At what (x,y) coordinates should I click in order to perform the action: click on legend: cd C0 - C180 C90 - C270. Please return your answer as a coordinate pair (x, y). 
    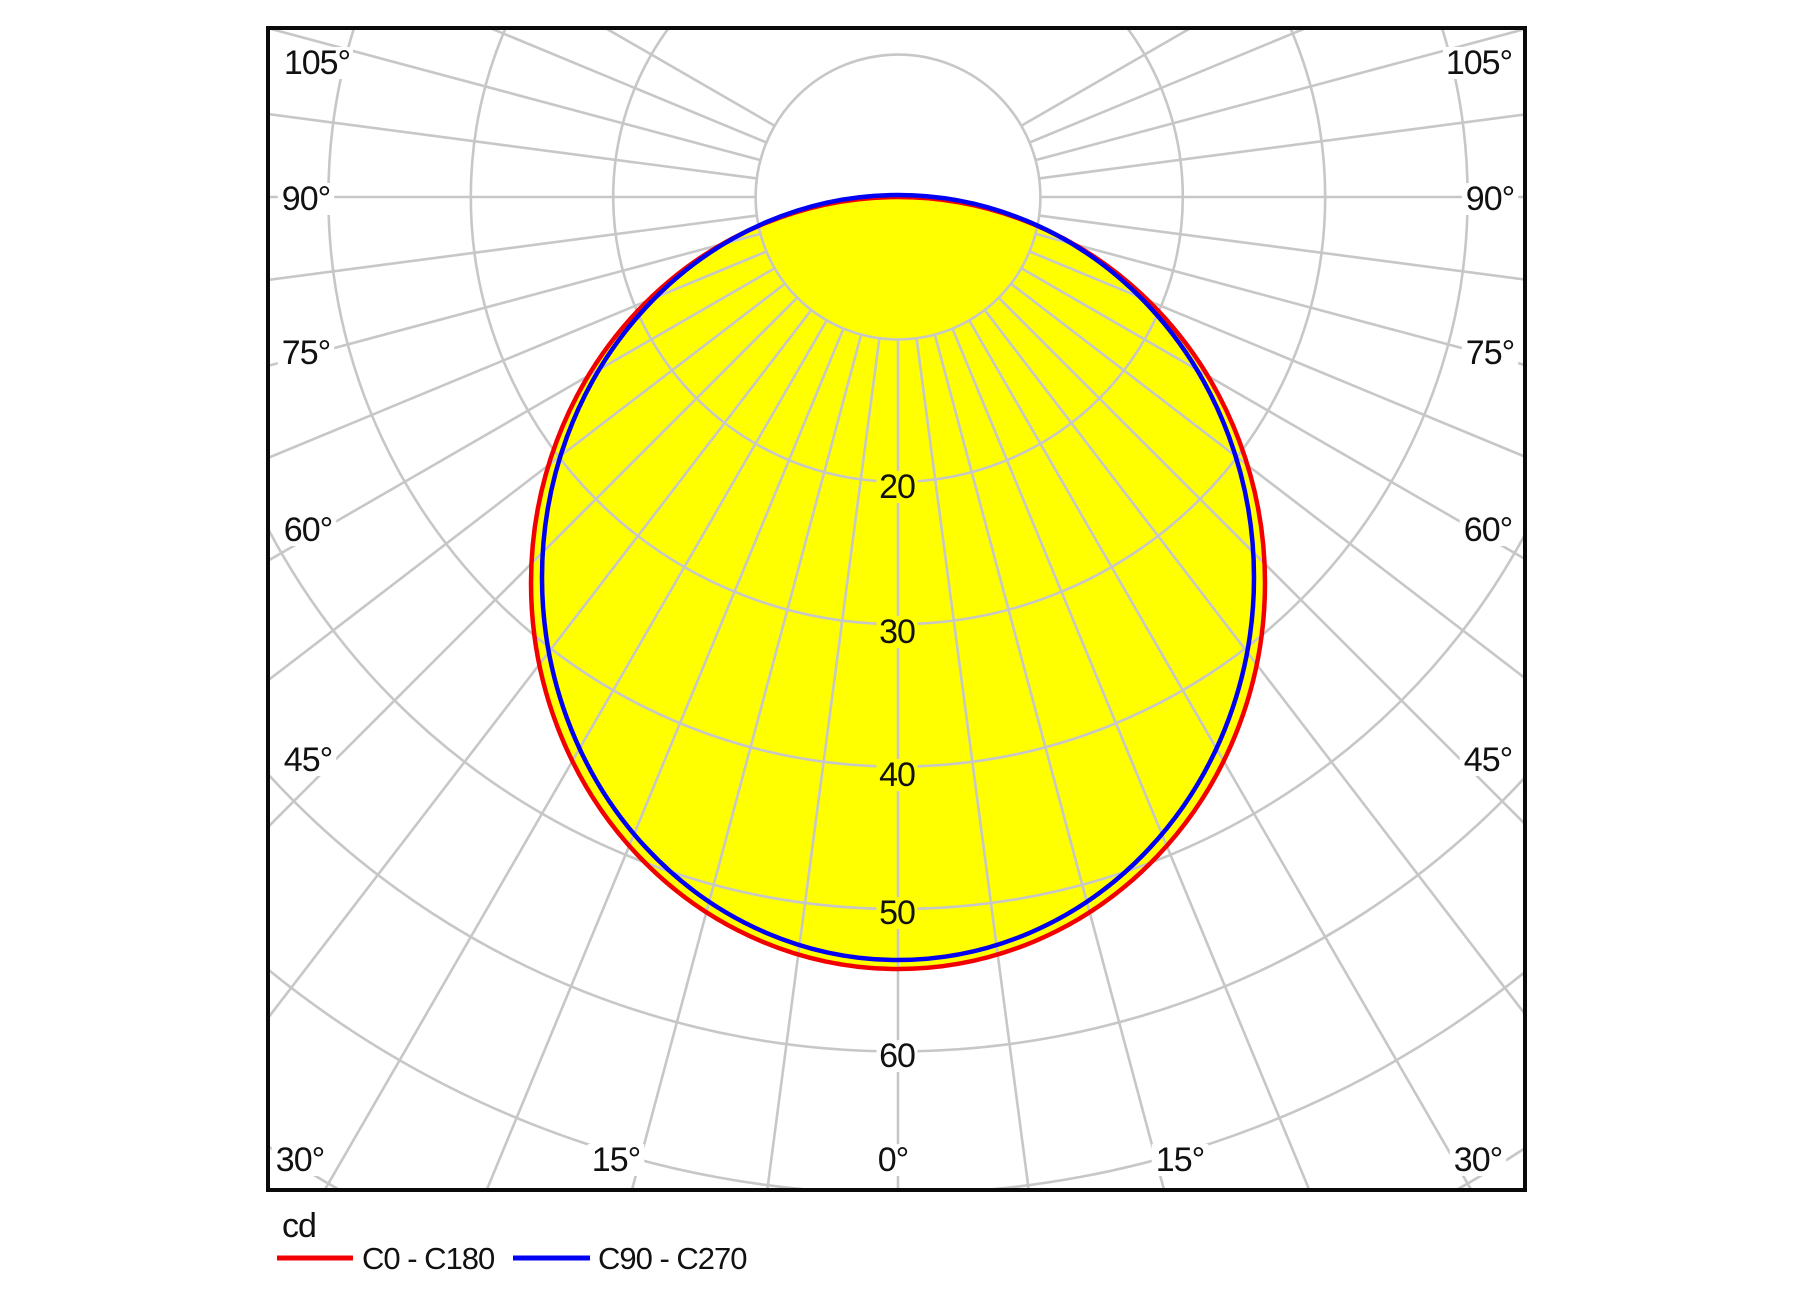
    Looking at the image, I should click on (512, 1241).